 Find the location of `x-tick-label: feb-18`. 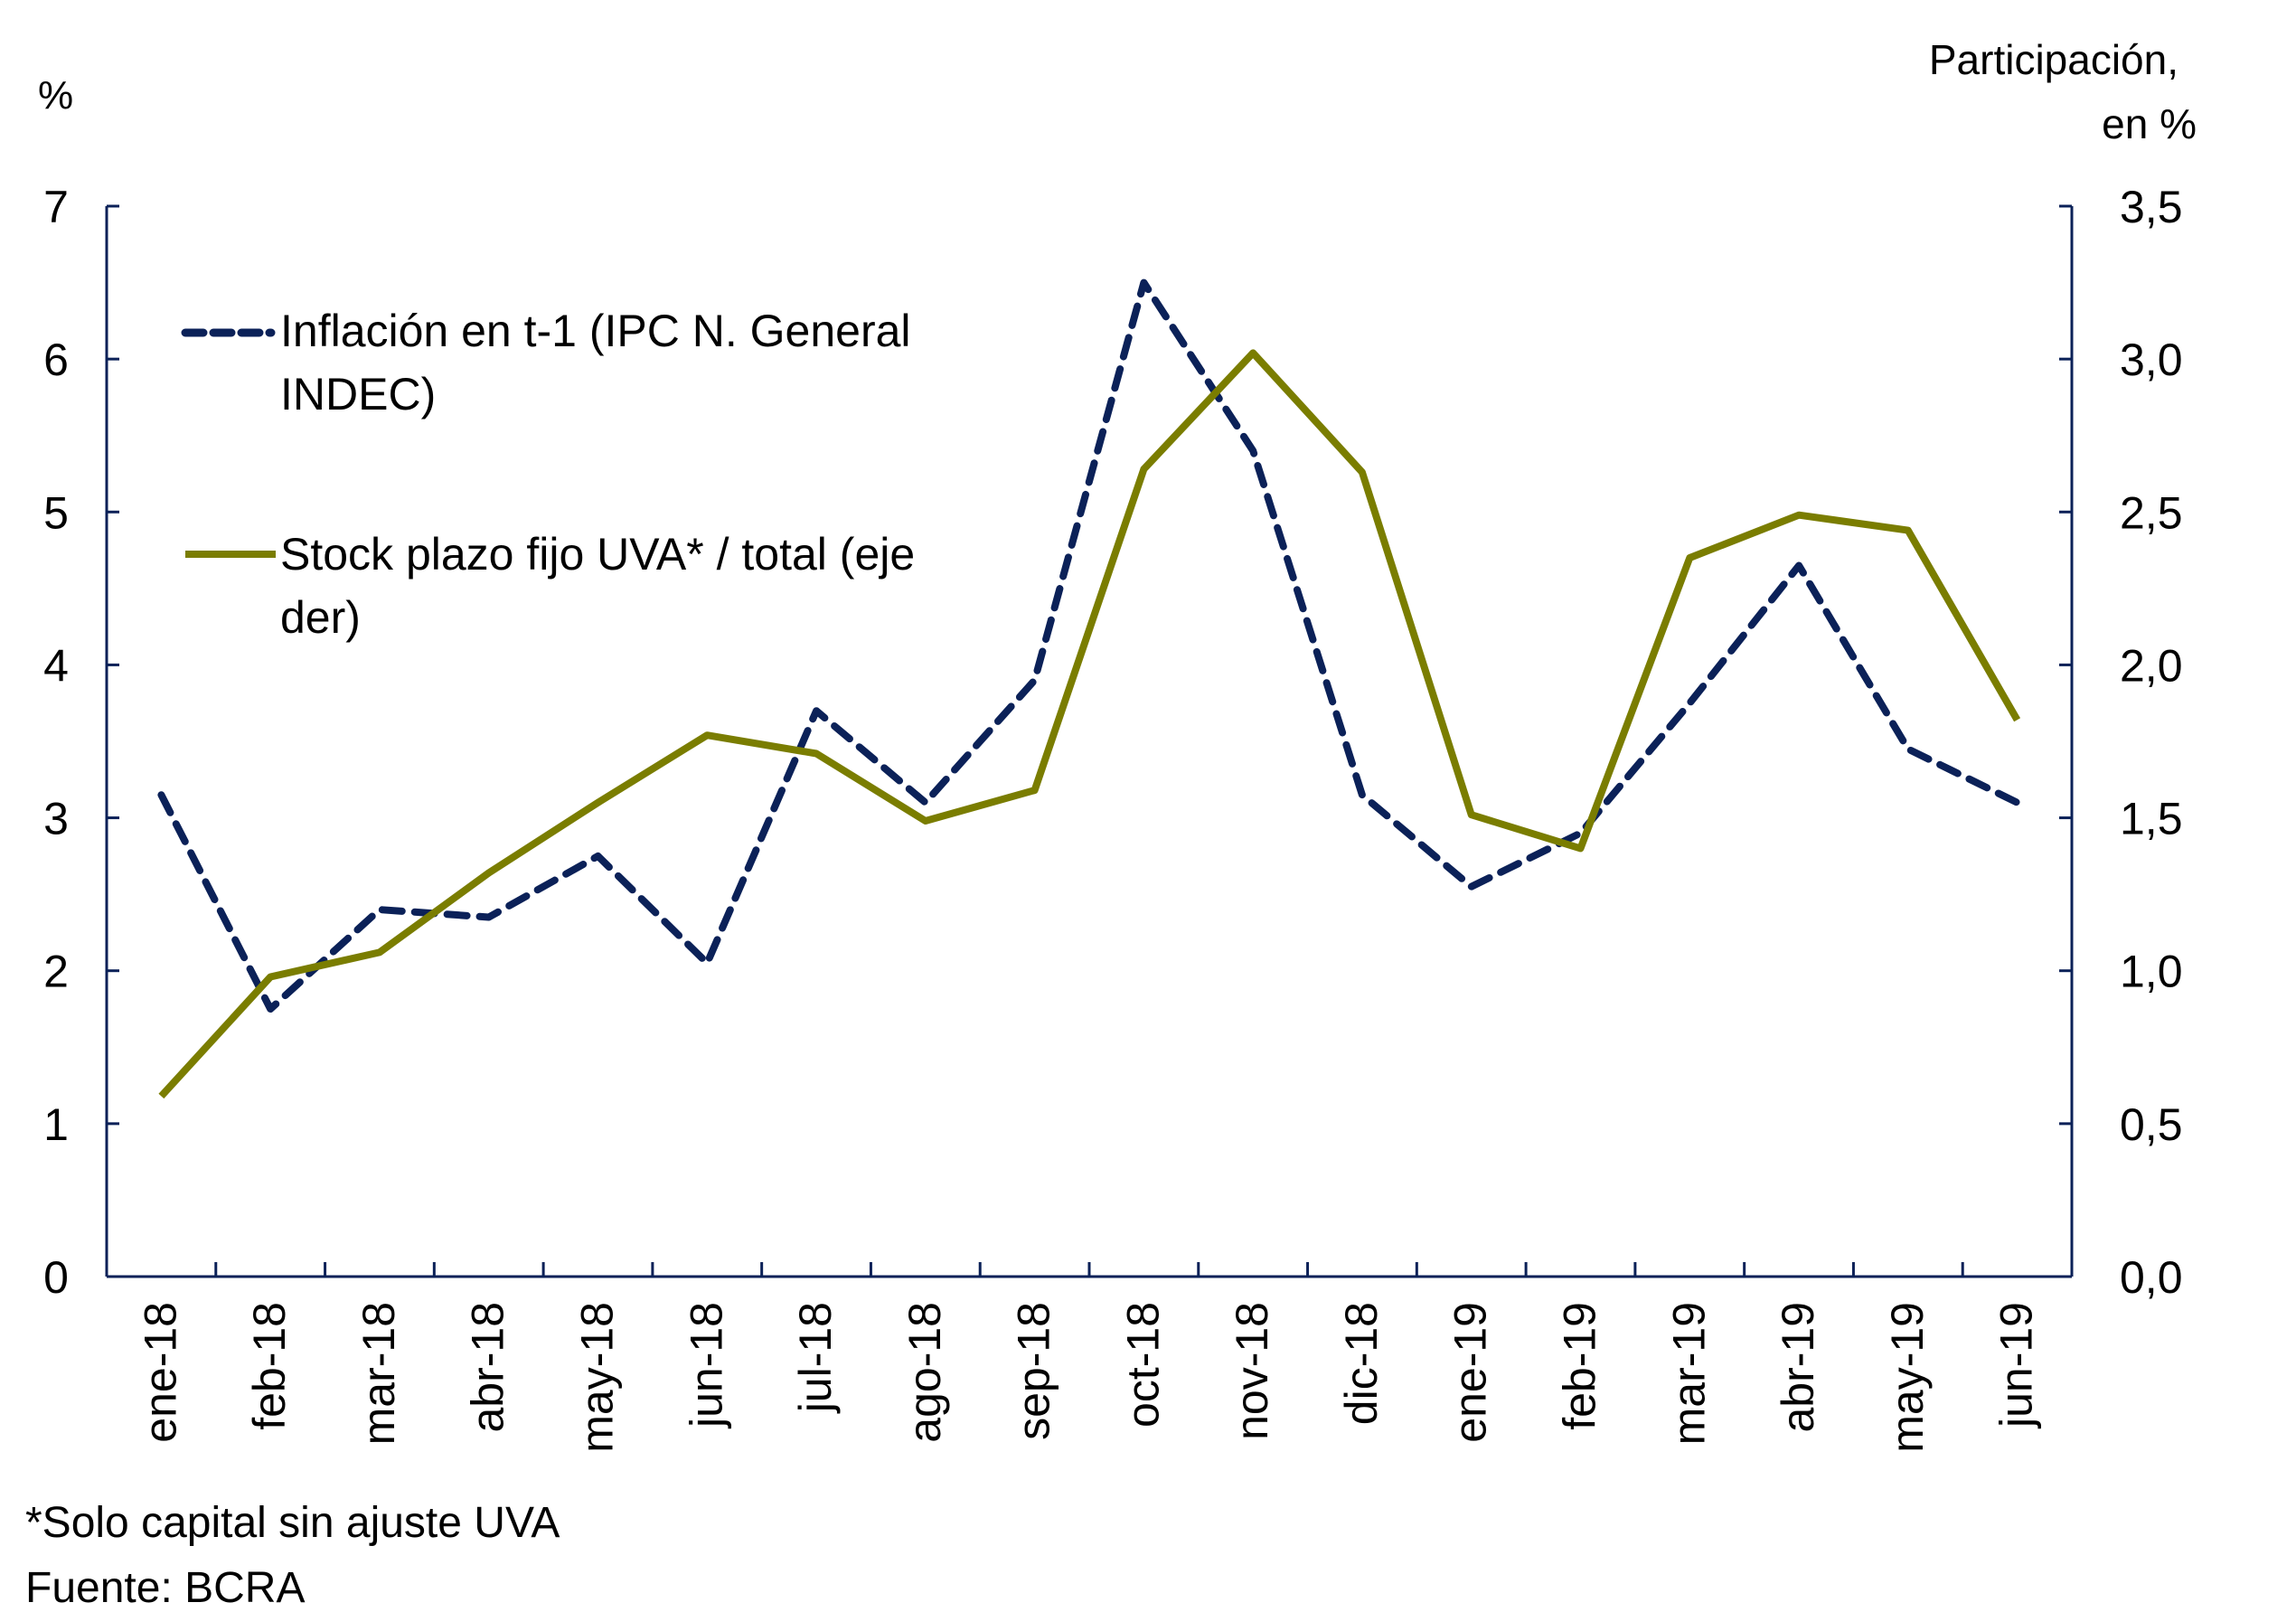

x-tick-label: feb-18 is located at coordinates (269, 1366).